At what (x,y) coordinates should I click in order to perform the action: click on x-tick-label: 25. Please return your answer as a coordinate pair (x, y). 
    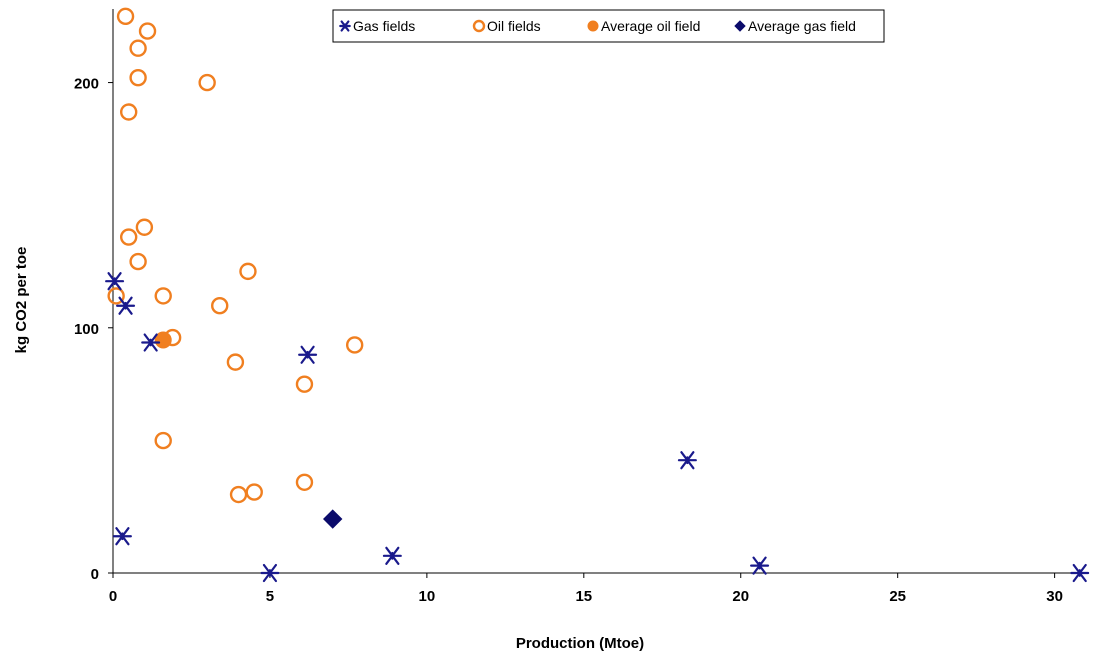
    Looking at the image, I should click on (897, 596).